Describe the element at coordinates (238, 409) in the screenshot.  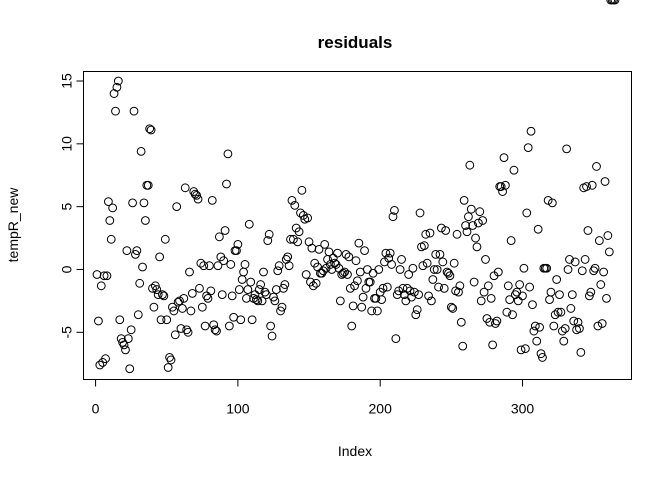
I see `x-tick-label: 100` at that location.